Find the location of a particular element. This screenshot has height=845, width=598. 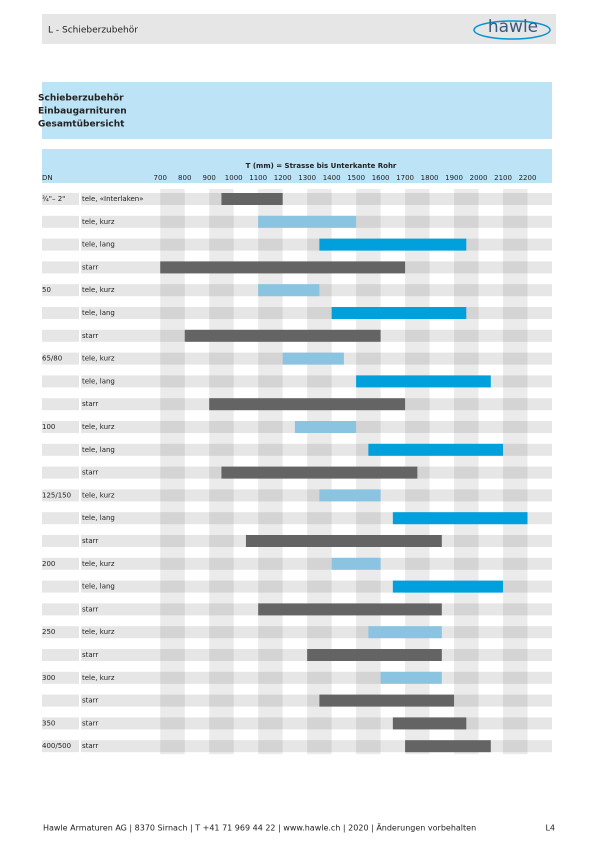

x-tick-label: 2100 is located at coordinates (503, 178).